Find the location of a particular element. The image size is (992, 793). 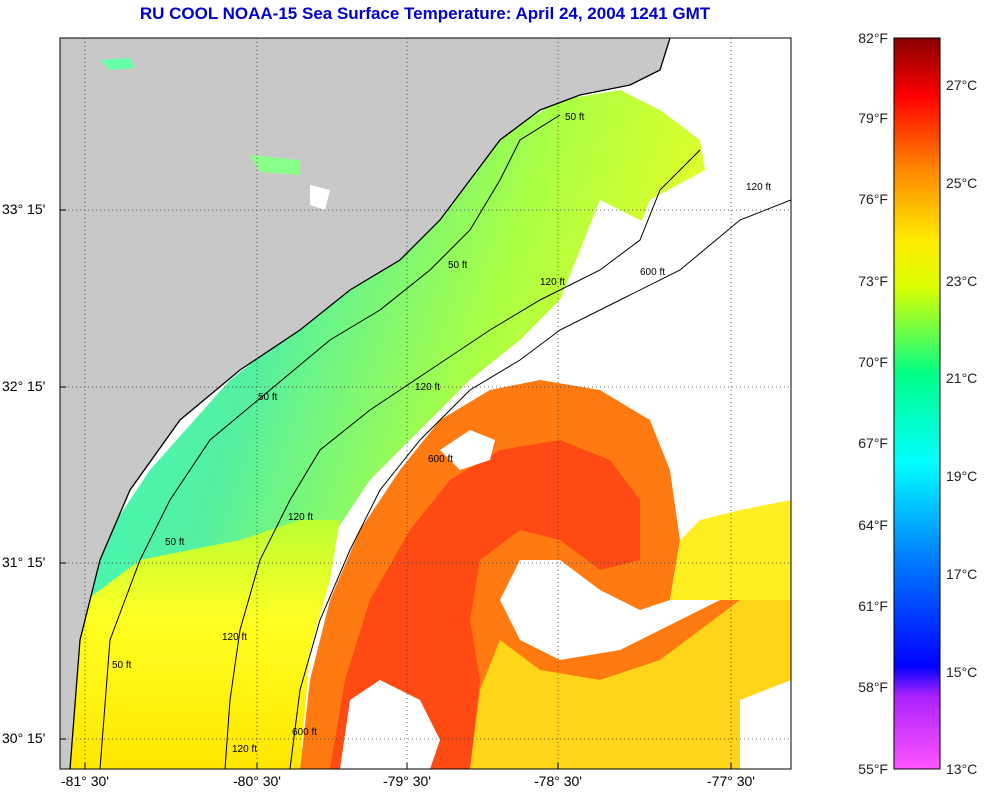

colorbar-c-tick: 27°C is located at coordinates (962, 85).